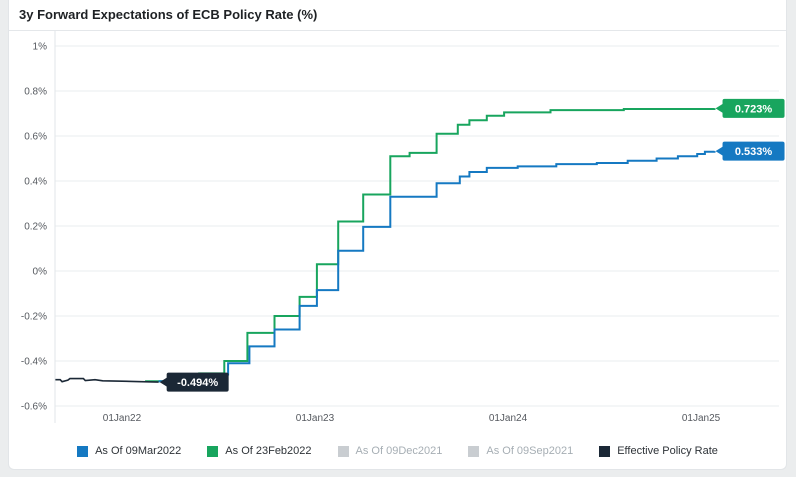 The height and width of the screenshot is (477, 796). I want to click on end-label-text: 0.723%, so click(754, 109).